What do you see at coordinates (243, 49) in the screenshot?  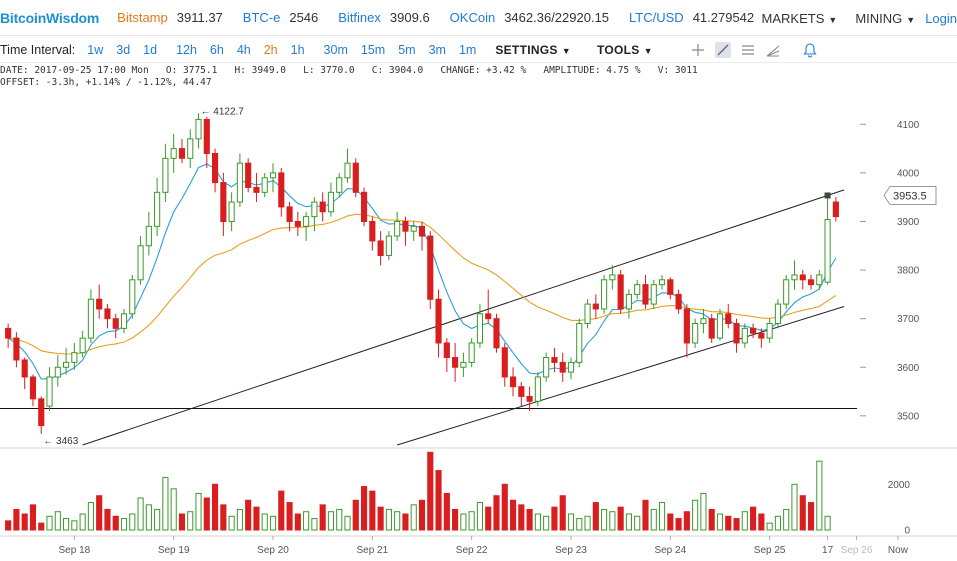 I see `interval-4h: 4h` at bounding box center [243, 49].